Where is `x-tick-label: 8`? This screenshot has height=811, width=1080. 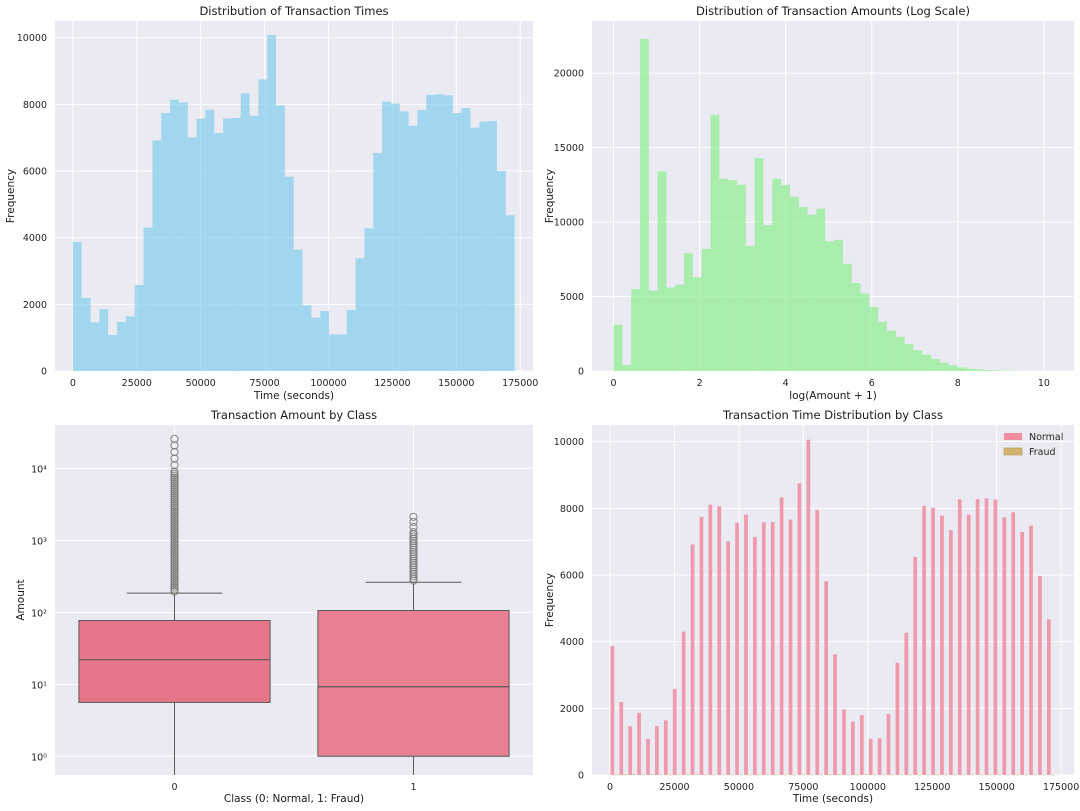 x-tick-label: 8 is located at coordinates (958, 383).